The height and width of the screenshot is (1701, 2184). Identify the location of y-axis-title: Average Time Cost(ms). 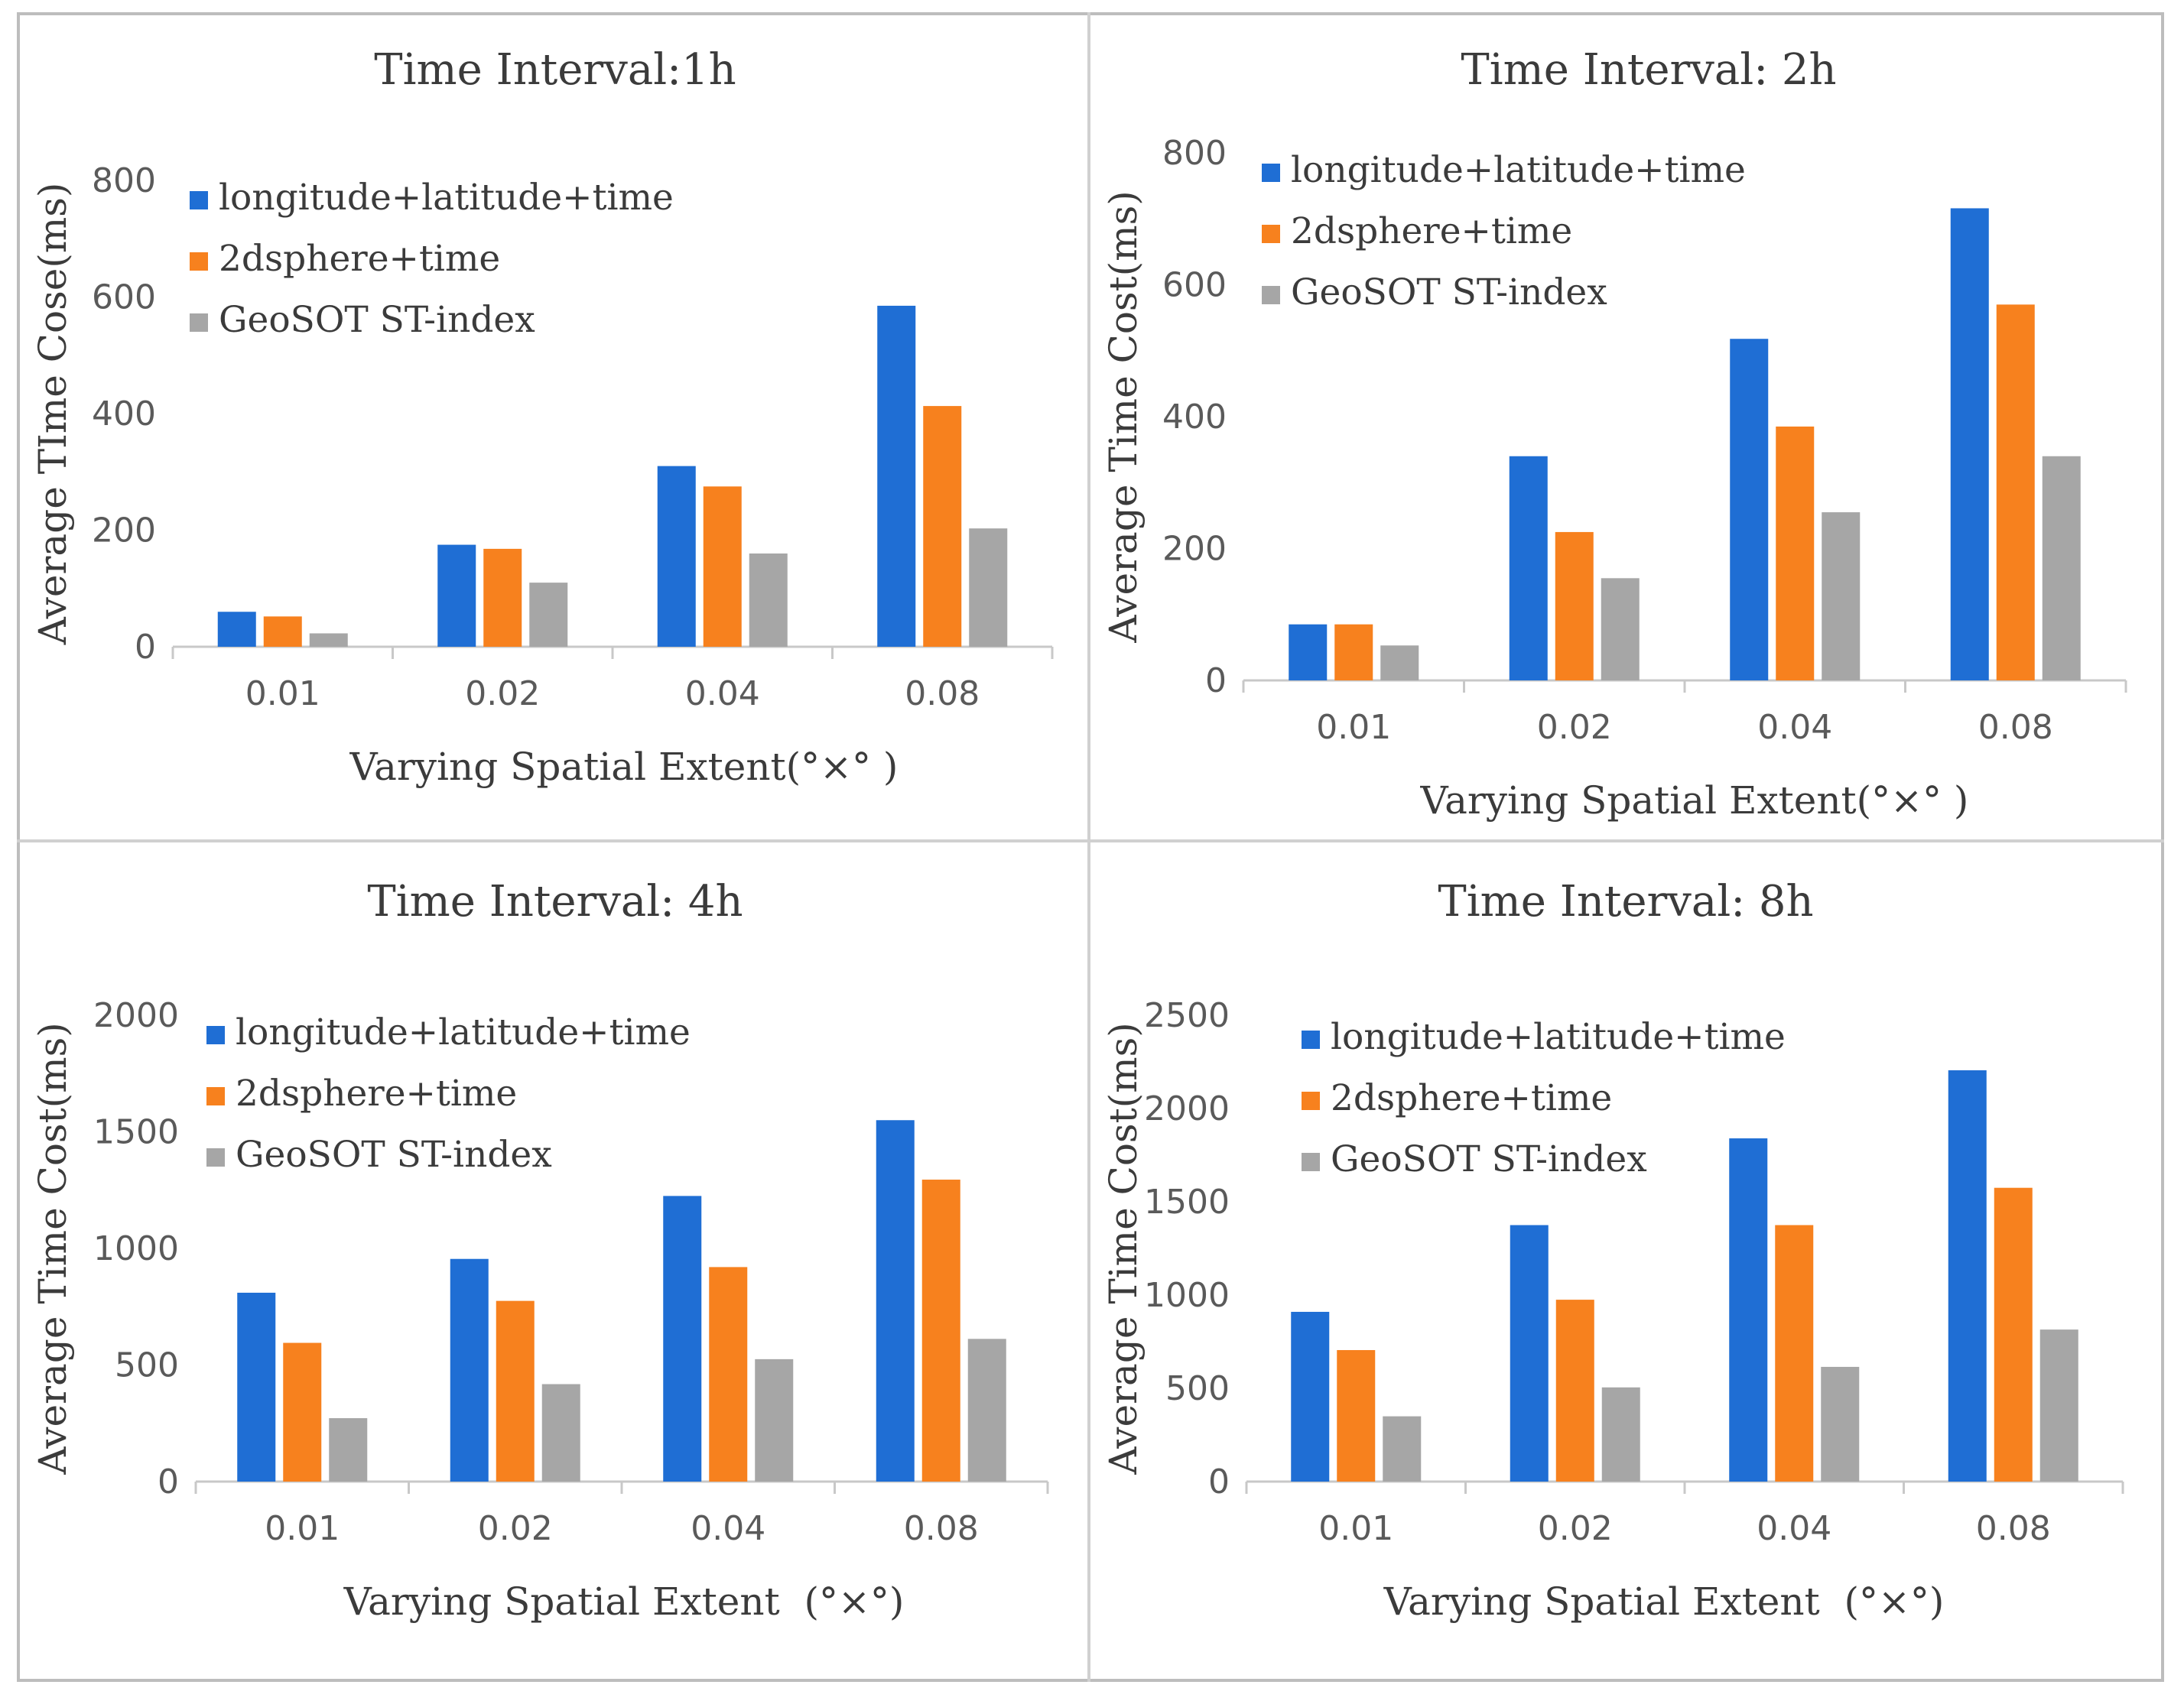
(1123, 1248).